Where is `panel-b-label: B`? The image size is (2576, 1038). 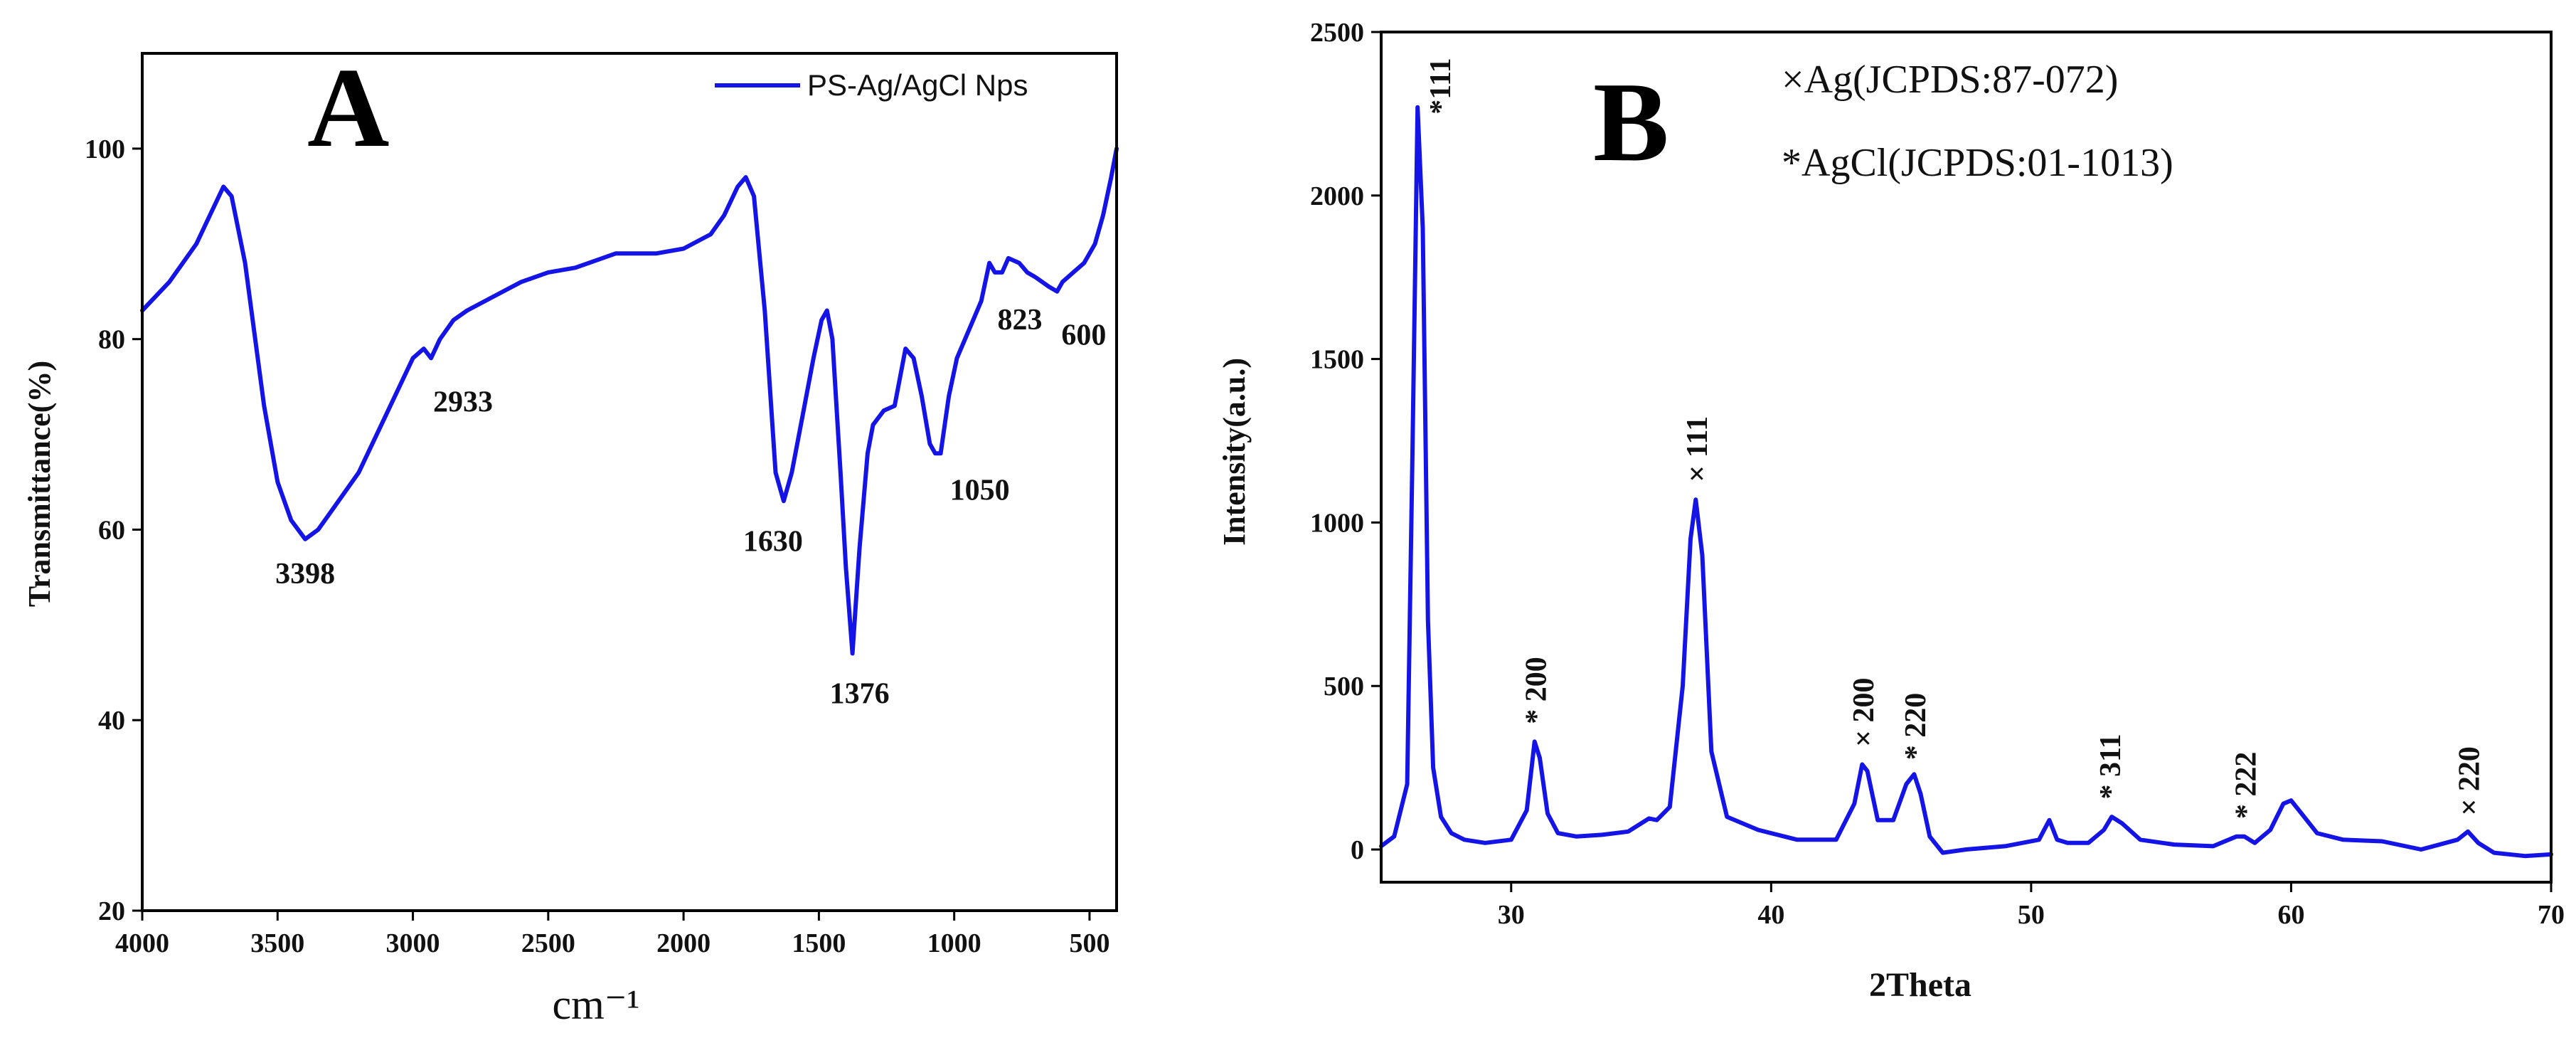
panel-b-label: B is located at coordinates (1631, 121).